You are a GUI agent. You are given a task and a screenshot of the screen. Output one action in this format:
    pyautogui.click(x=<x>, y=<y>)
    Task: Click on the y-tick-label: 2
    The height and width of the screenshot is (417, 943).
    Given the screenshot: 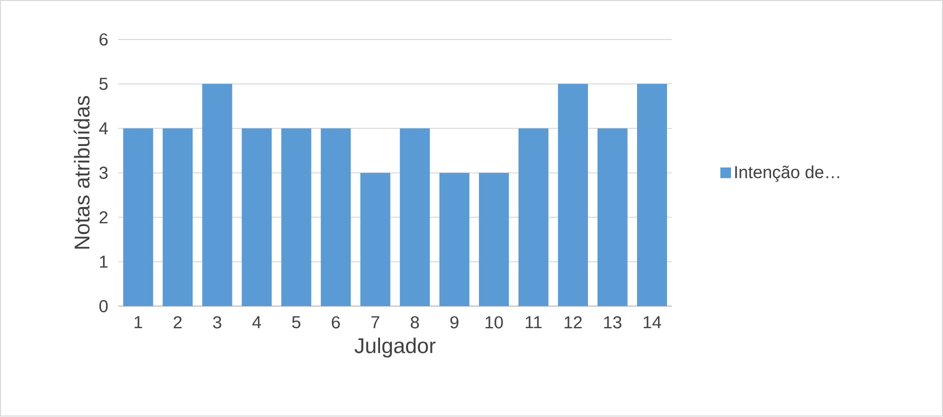 What is the action you would take?
    pyautogui.click(x=104, y=217)
    